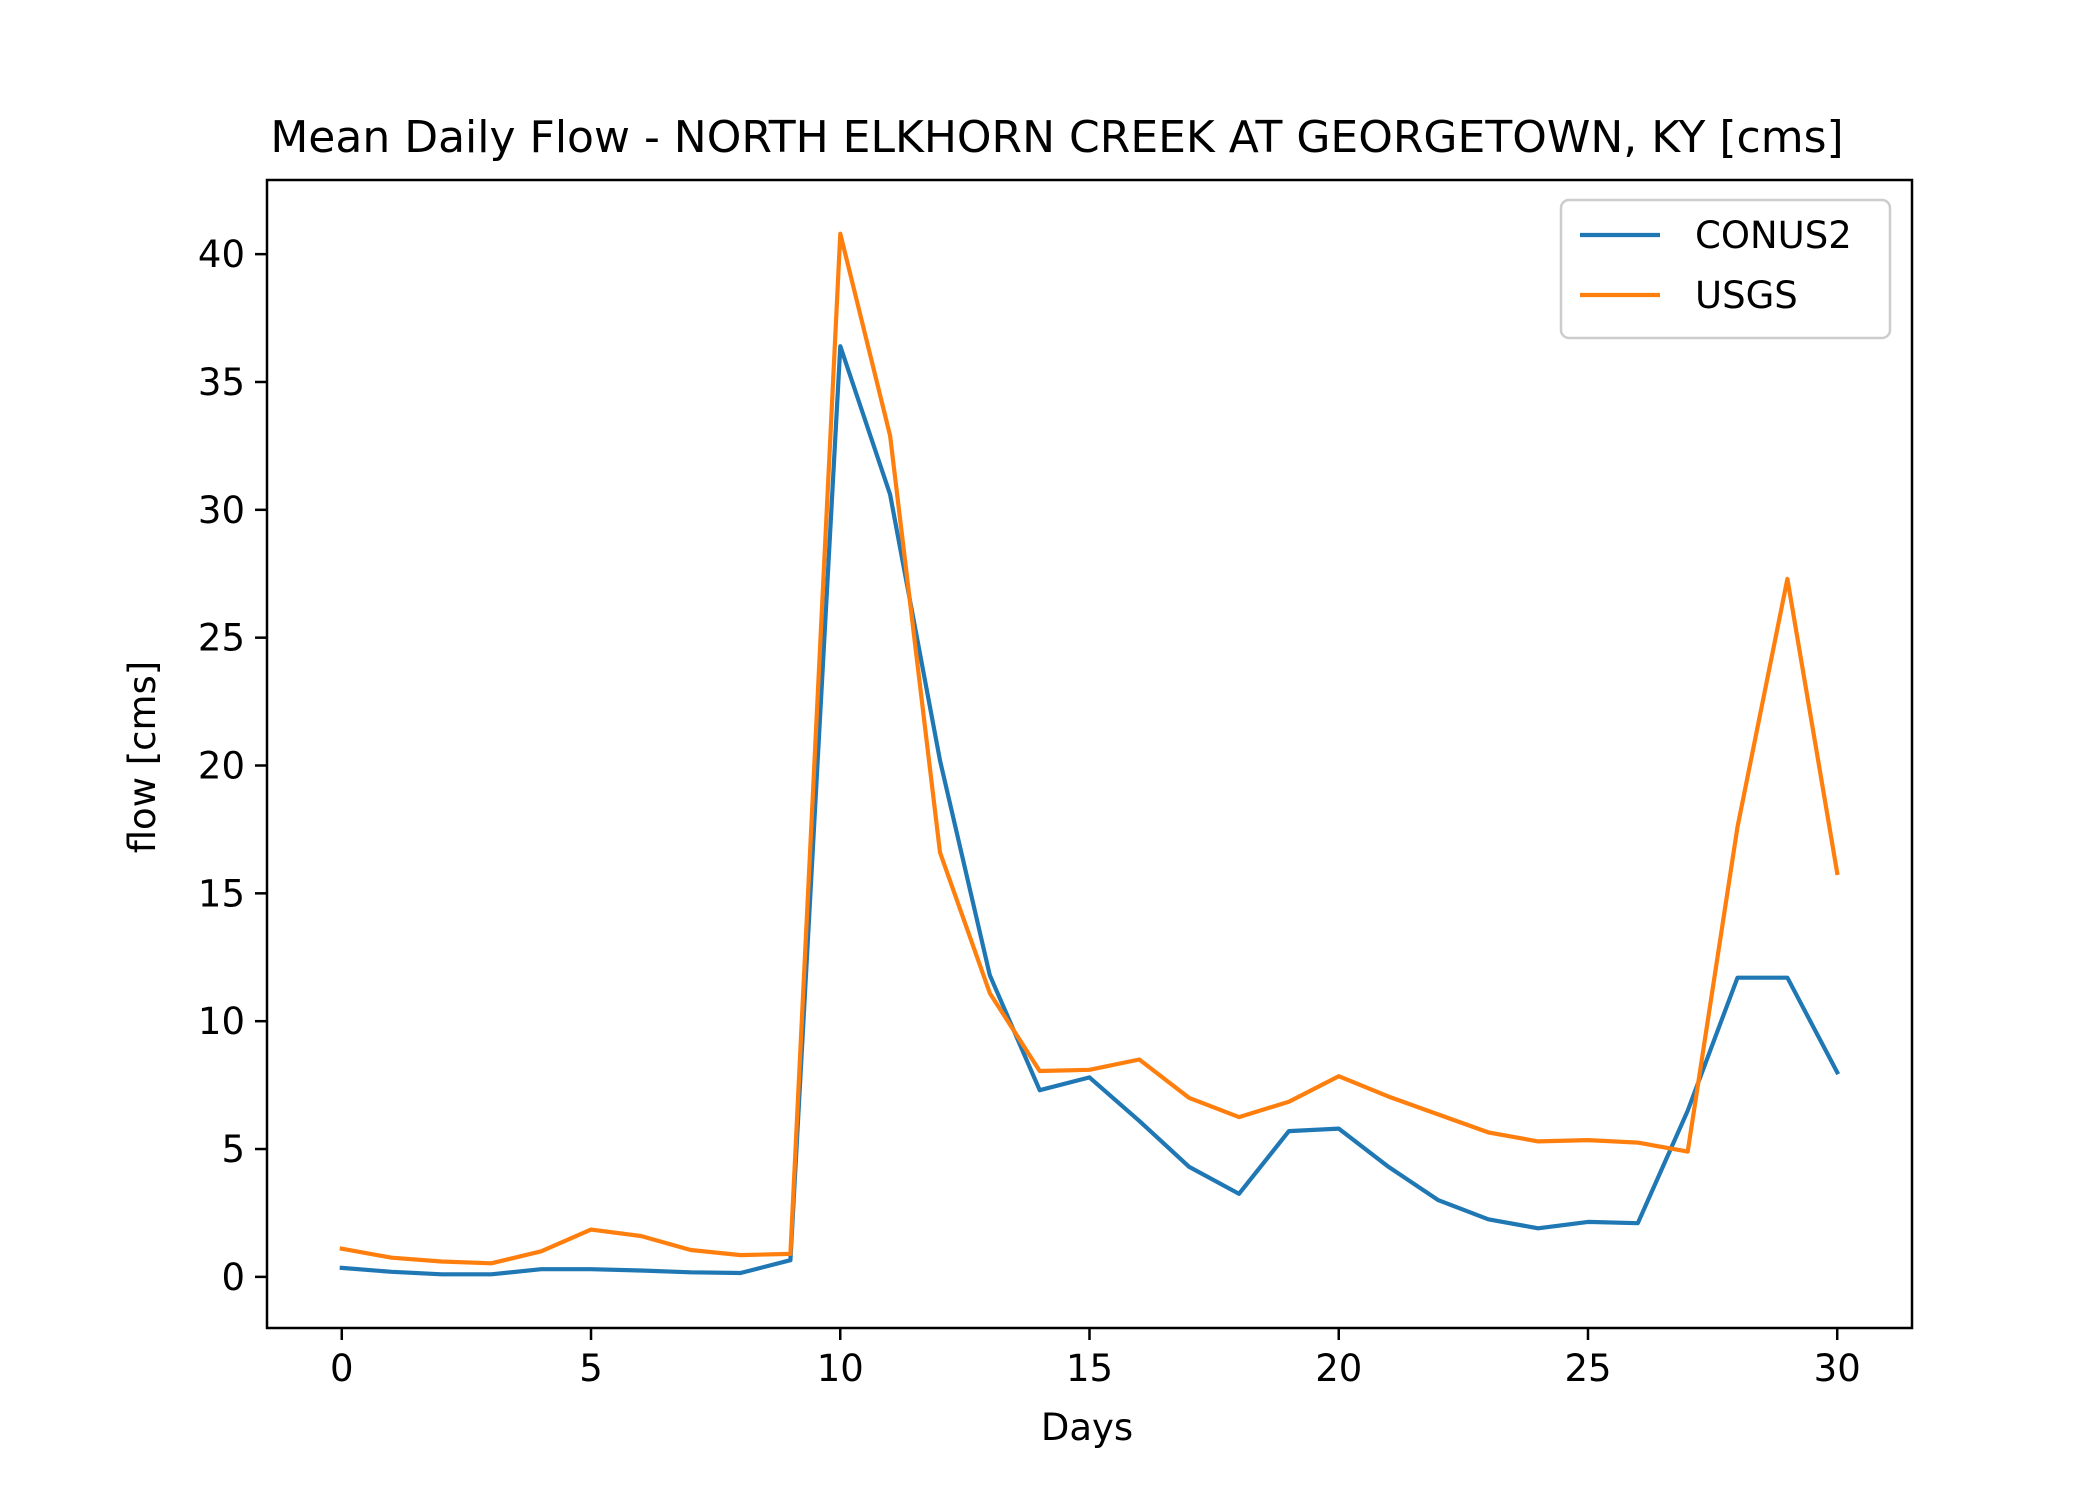 This screenshot has width=2100, height=1500. What do you see at coordinates (233, 1277) in the screenshot?
I see `y-tick-label: 0` at bounding box center [233, 1277].